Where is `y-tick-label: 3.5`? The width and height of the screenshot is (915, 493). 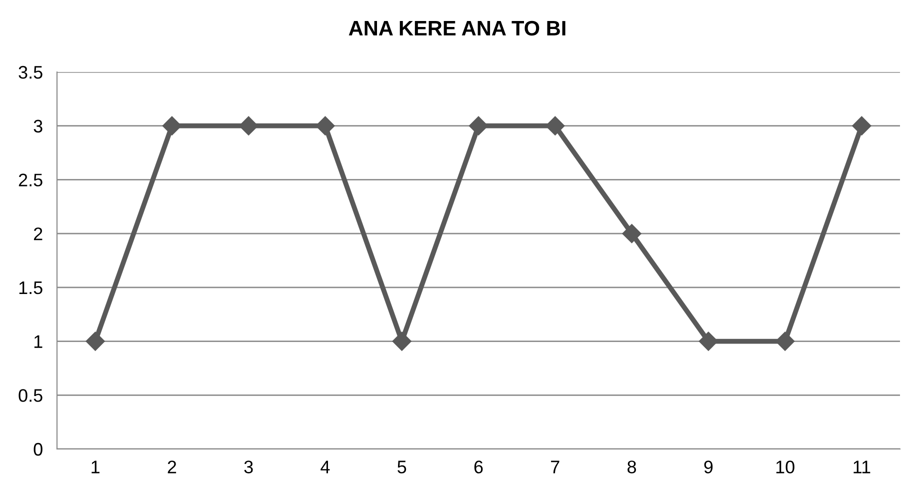
y-tick-label: 3.5 is located at coordinates (30, 72).